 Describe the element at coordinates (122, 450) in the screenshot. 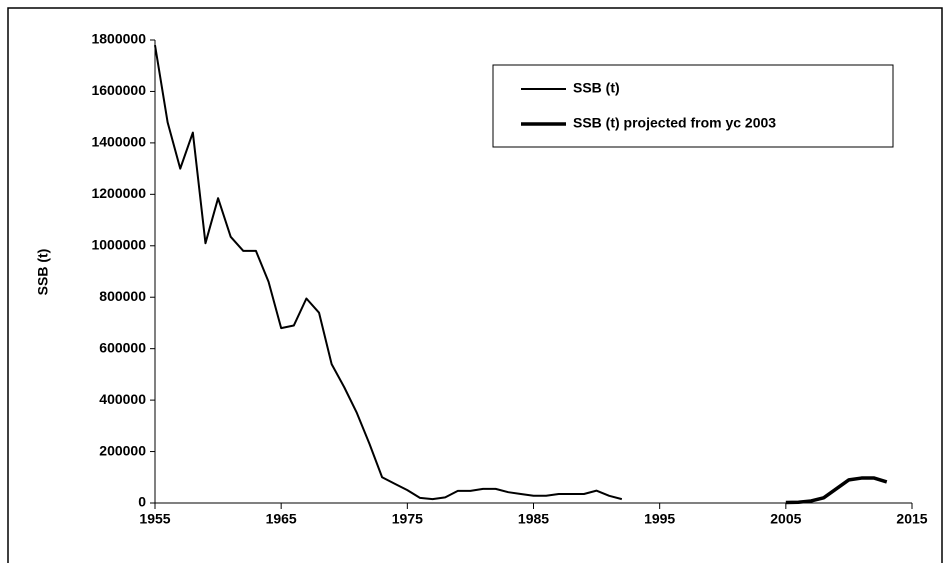

I see `y-tick-label: 200000` at that location.